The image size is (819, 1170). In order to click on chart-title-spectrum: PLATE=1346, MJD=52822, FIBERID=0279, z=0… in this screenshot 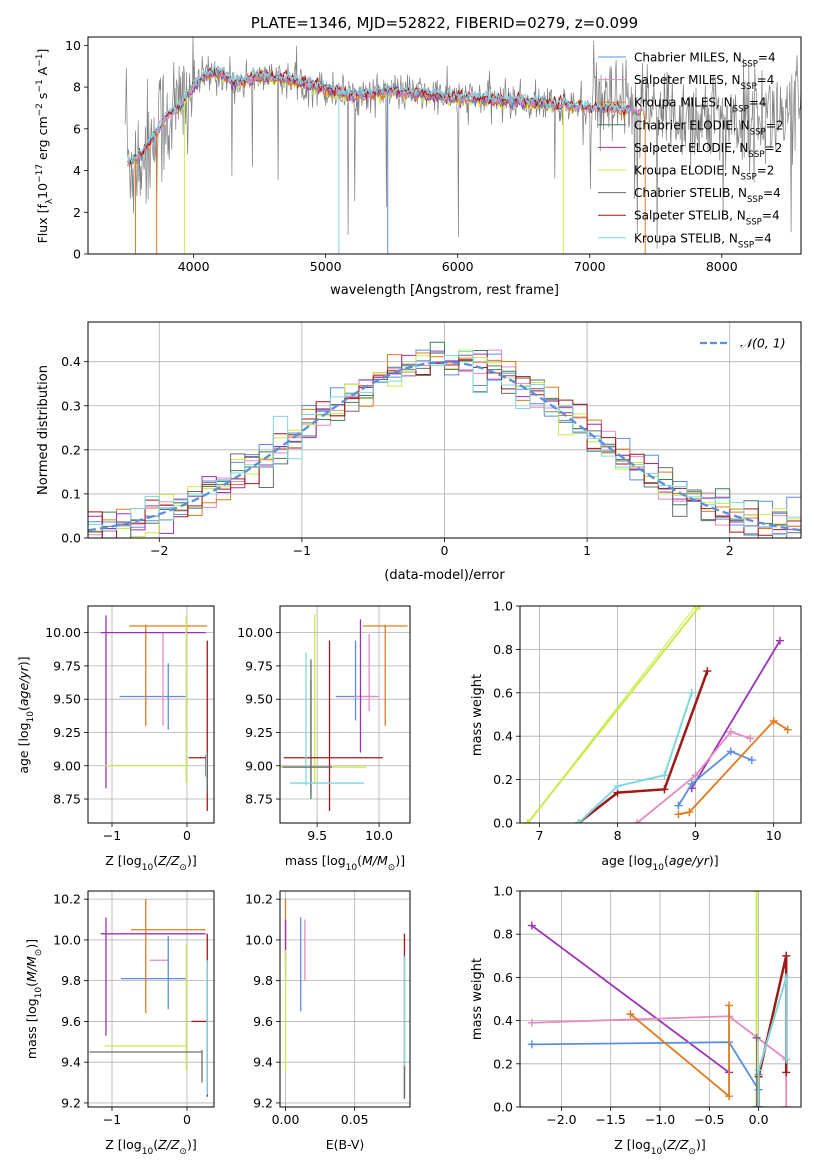, I will do `click(444, 23)`.